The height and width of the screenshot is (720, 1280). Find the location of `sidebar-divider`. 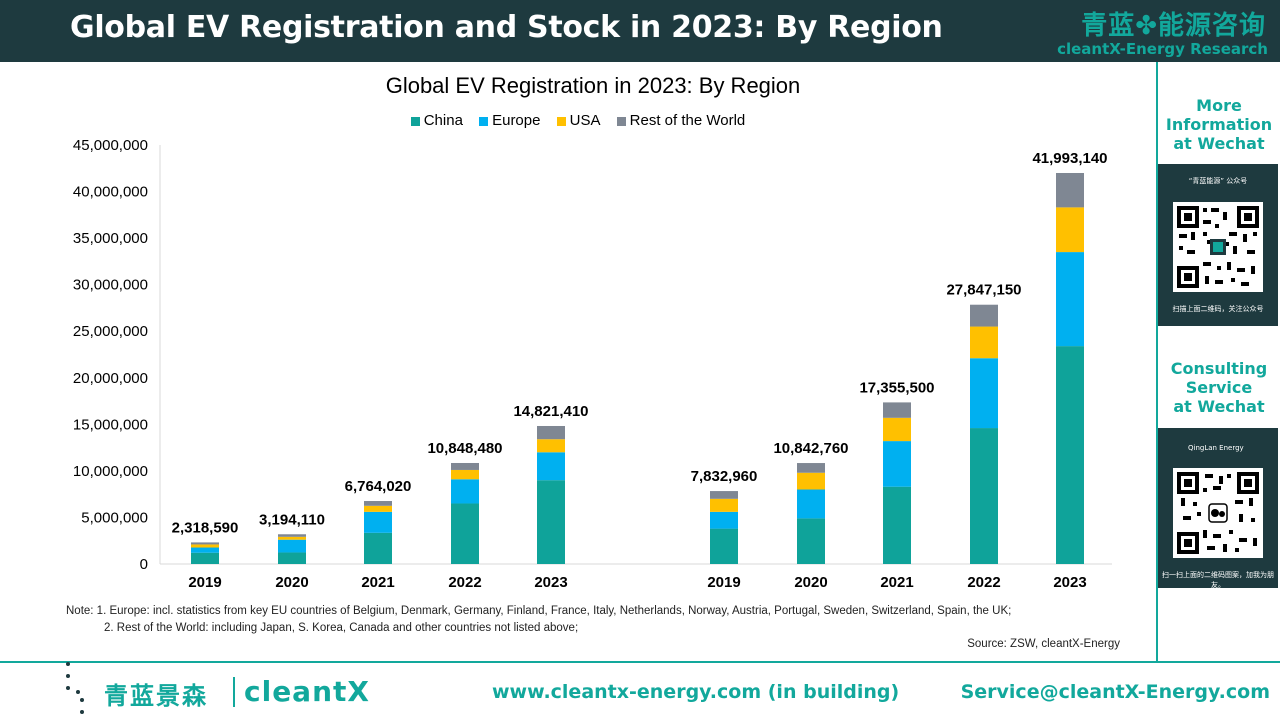

sidebar-divider is located at coordinates (1157, 362).